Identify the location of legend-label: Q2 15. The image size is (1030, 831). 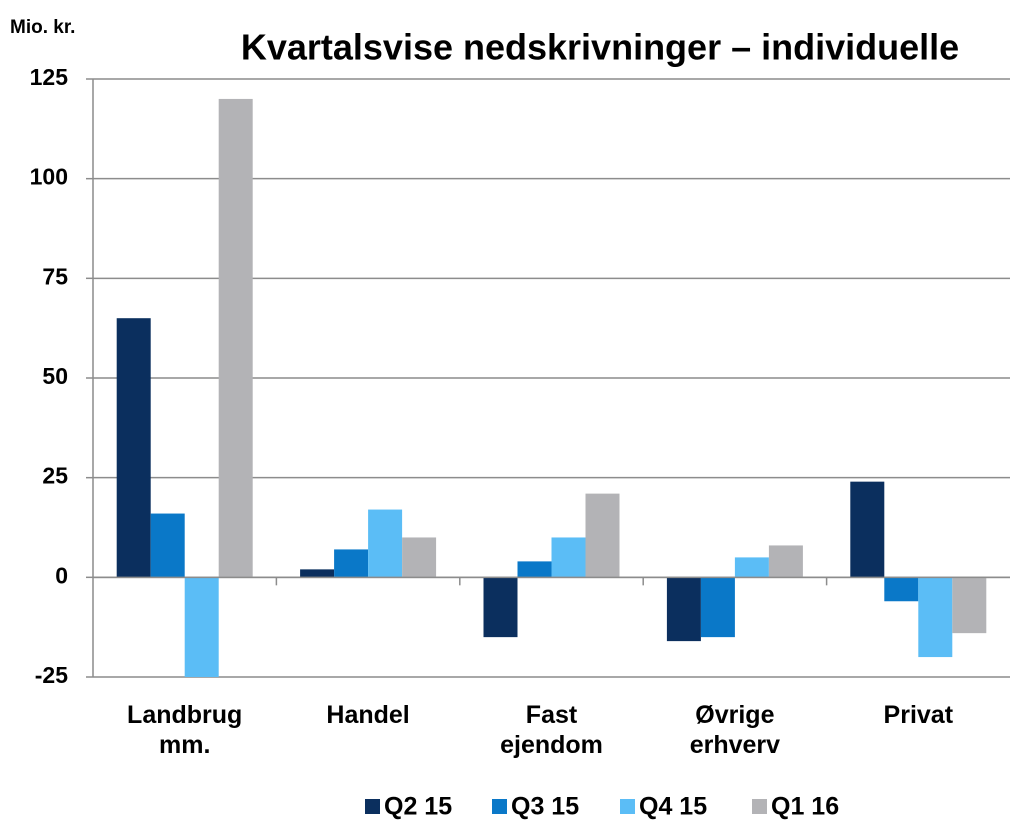
(418, 807).